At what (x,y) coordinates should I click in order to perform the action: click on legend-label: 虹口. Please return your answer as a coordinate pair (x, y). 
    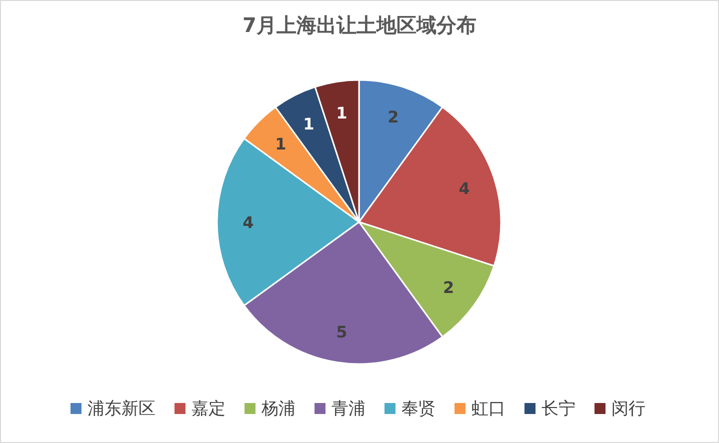
    Looking at the image, I should click on (489, 409).